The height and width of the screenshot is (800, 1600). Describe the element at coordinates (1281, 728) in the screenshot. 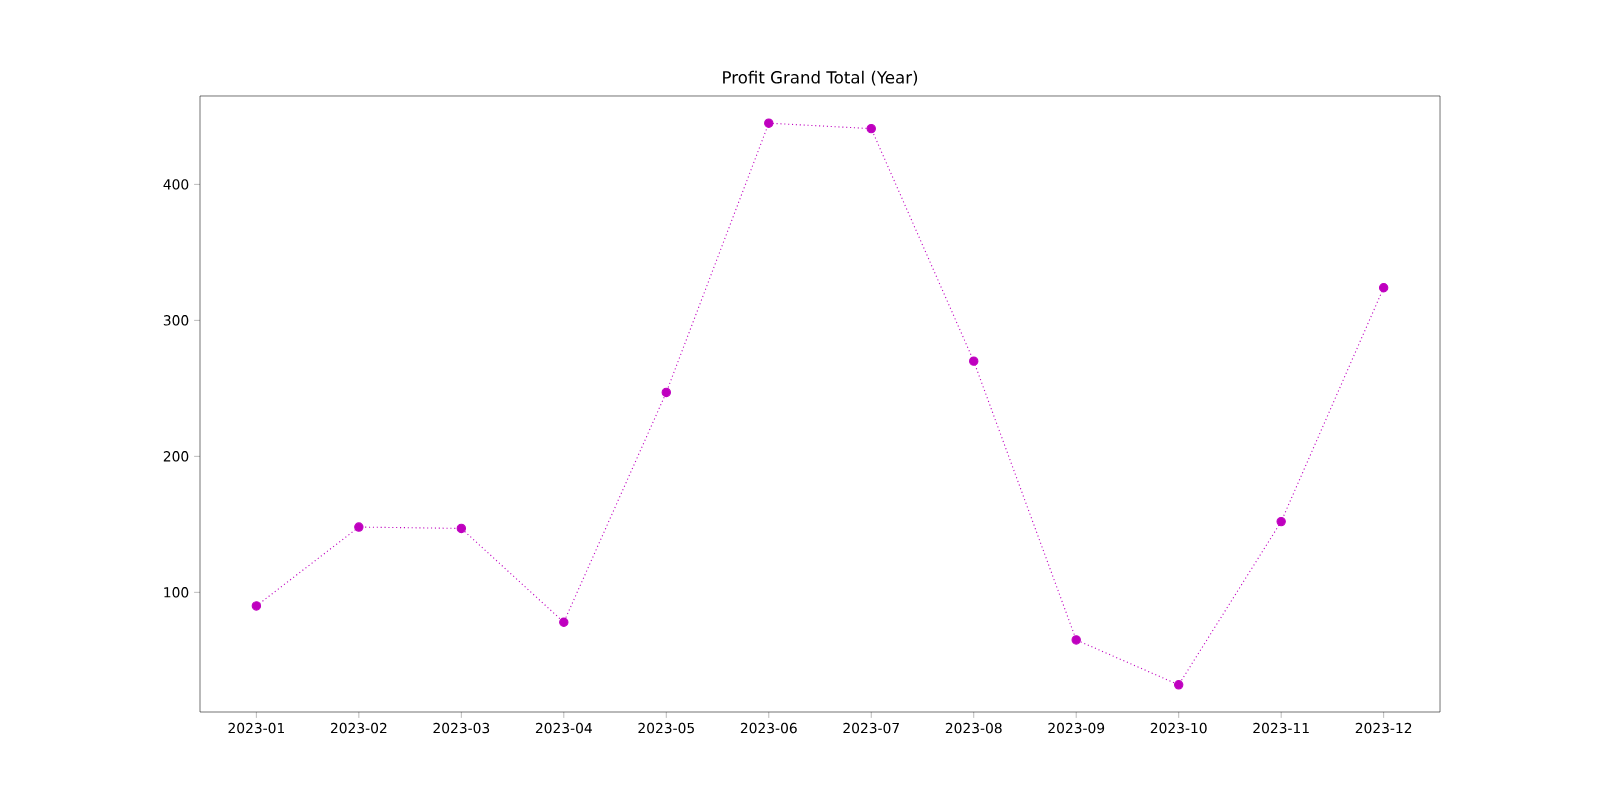

I see `x-tick-label: 2023-11` at that location.